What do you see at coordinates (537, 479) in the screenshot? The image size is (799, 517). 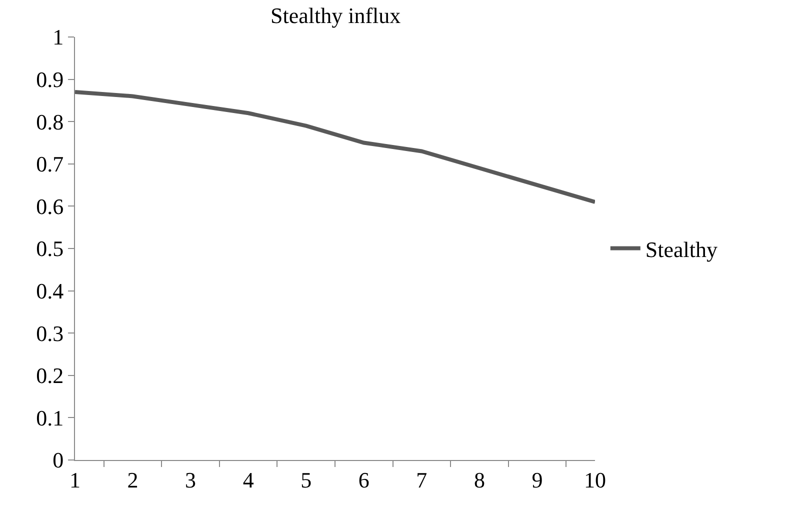 I see `x-tick-label: 9` at bounding box center [537, 479].